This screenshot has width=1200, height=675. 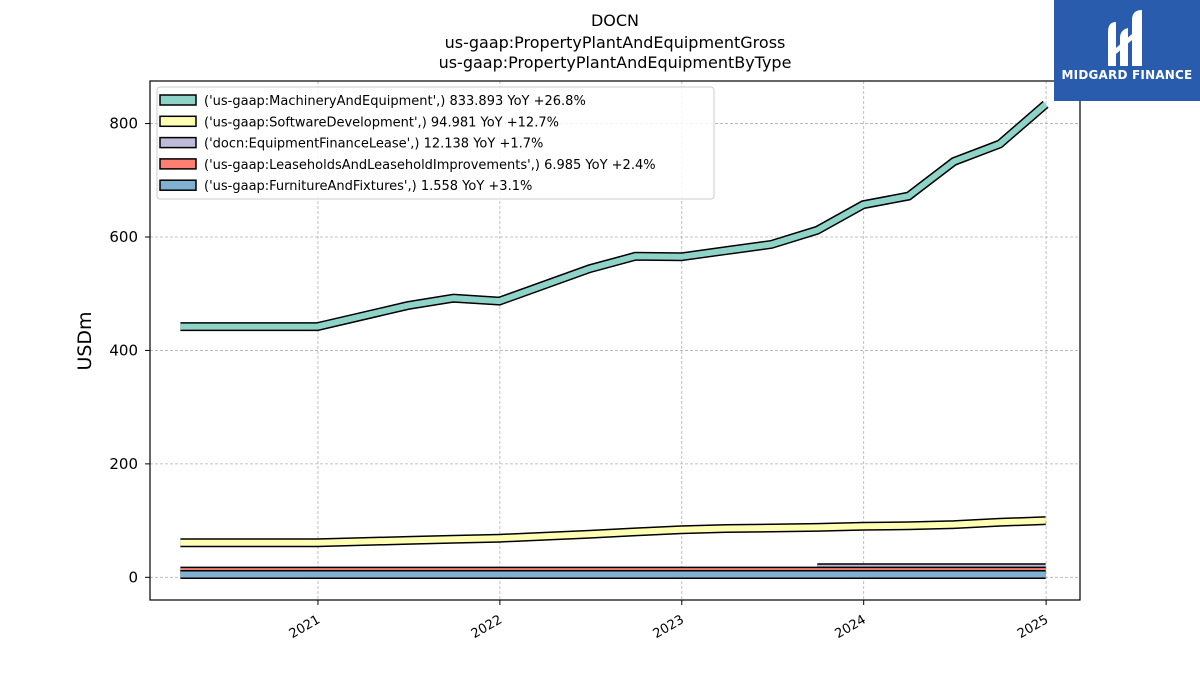 I want to click on midgard-finance-logo: MIDGARD FINANCE, so click(x=1127, y=50).